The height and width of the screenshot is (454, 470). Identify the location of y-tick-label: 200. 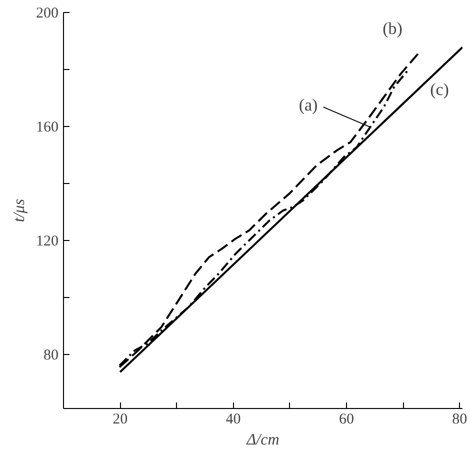
(47, 14).